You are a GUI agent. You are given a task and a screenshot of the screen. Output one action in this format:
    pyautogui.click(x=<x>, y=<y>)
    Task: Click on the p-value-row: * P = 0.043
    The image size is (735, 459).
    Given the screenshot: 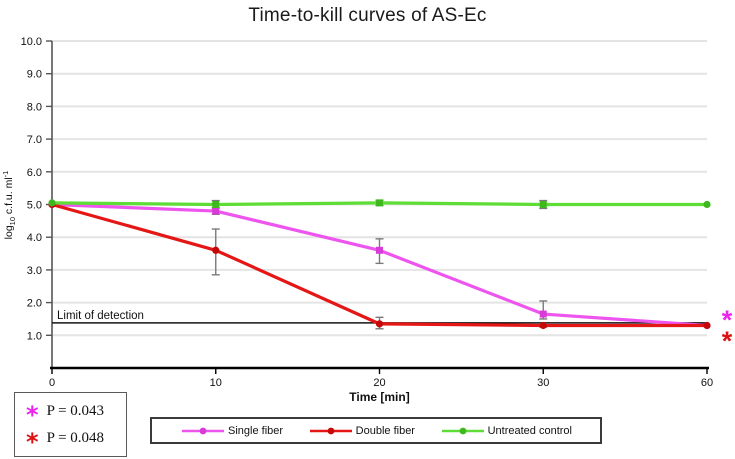 What is the action you would take?
    pyautogui.click(x=76, y=415)
    